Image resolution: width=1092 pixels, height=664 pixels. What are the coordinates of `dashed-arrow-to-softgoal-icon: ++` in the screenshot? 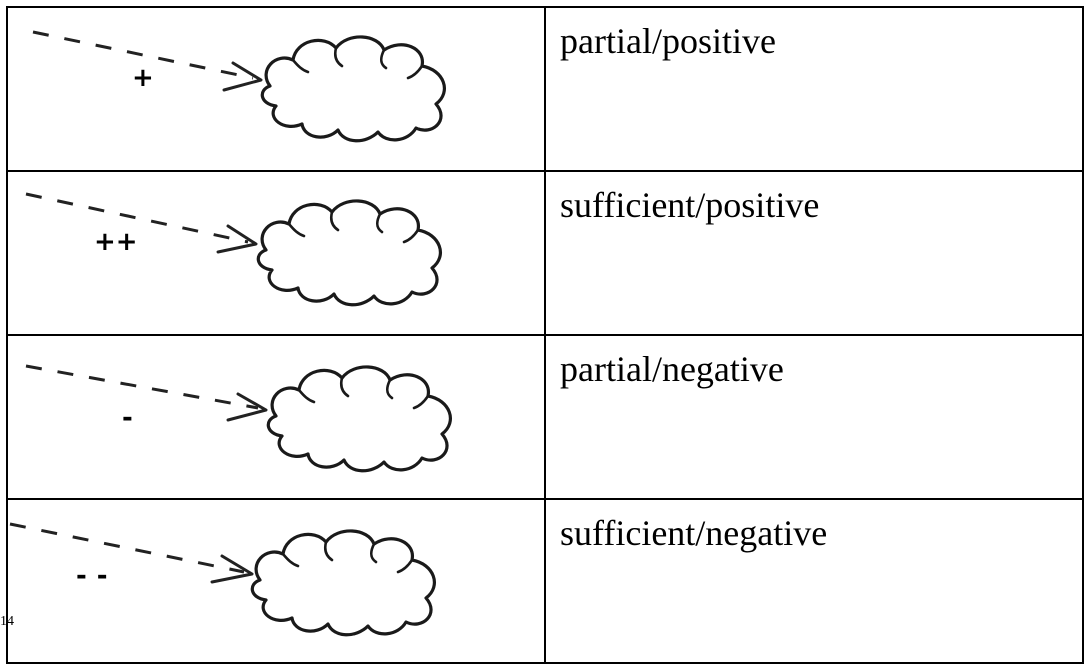 It's located at (233, 249).